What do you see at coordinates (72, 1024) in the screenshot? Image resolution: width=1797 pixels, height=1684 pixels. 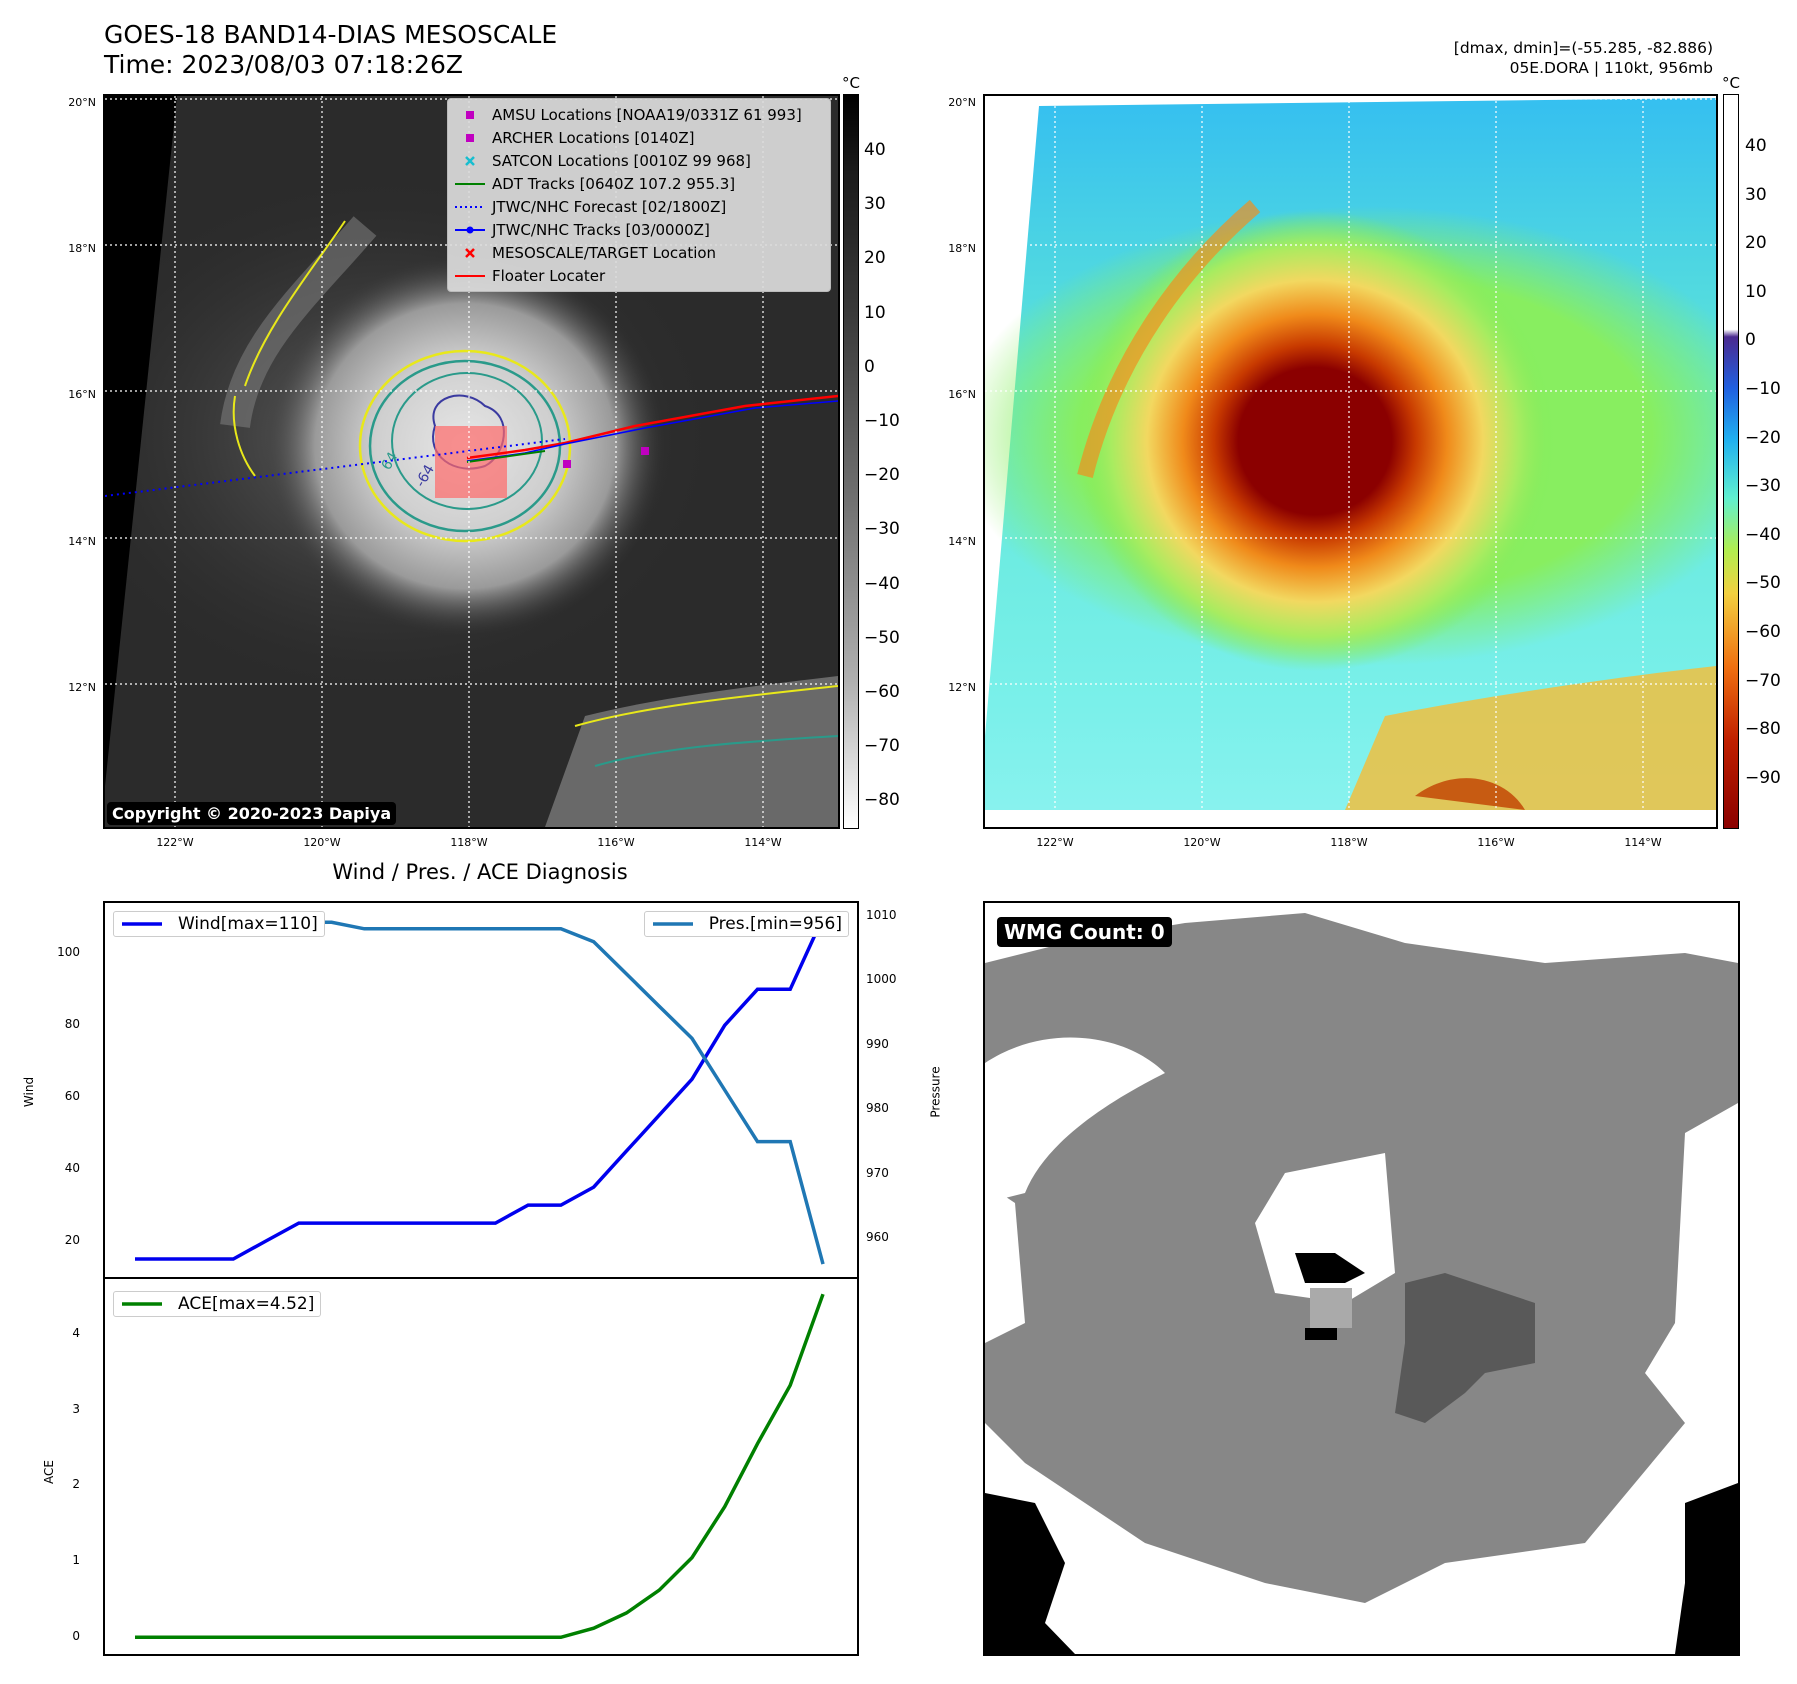 I see `wind-tick-label: 80` at bounding box center [72, 1024].